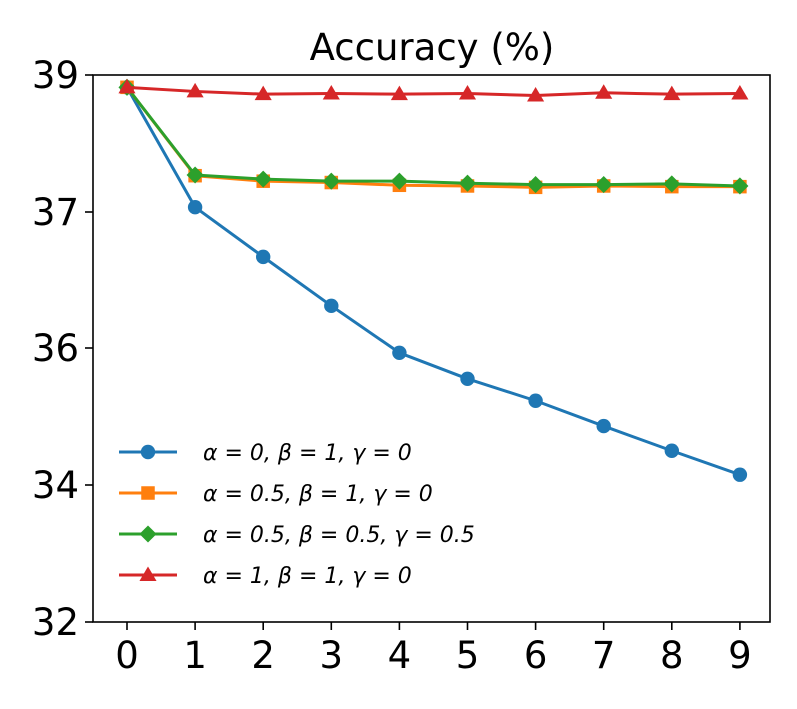 The height and width of the screenshot is (709, 797). Describe the element at coordinates (400, 655) in the screenshot. I see `x-tick-label: 4` at that location.